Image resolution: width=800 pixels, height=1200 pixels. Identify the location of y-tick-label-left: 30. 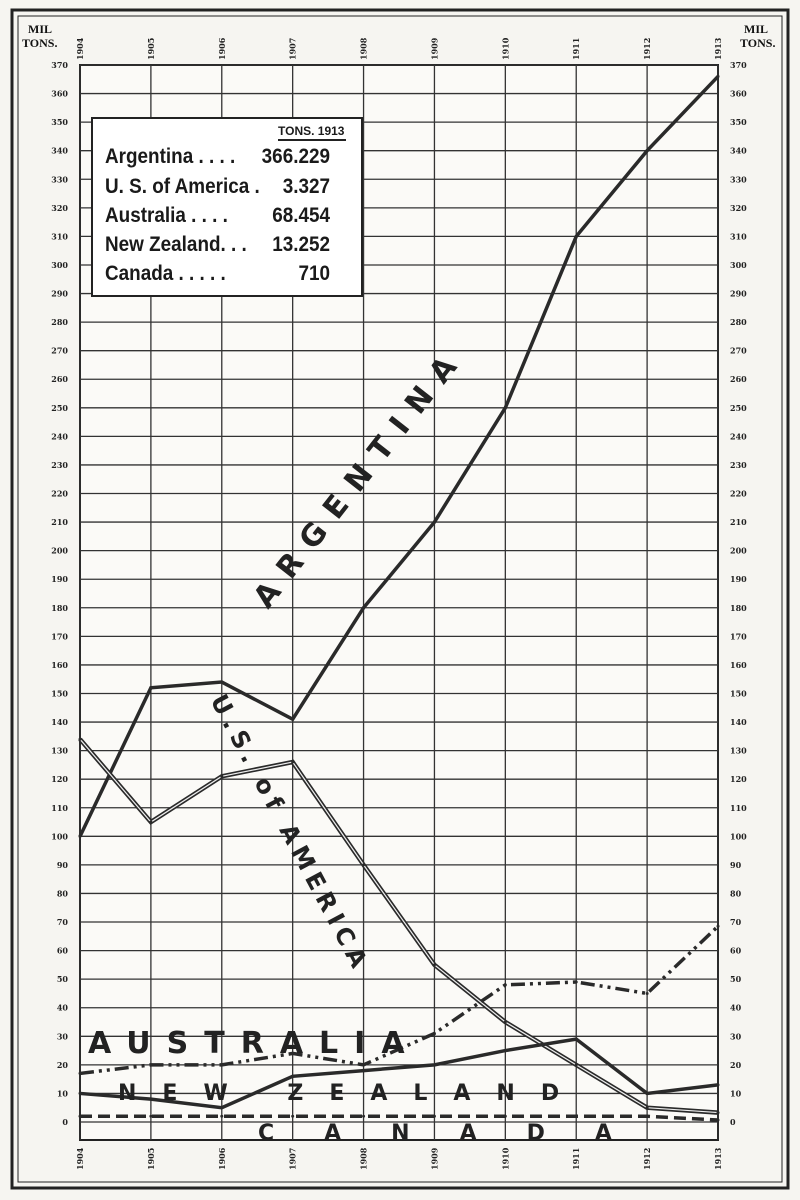
(63, 1036).